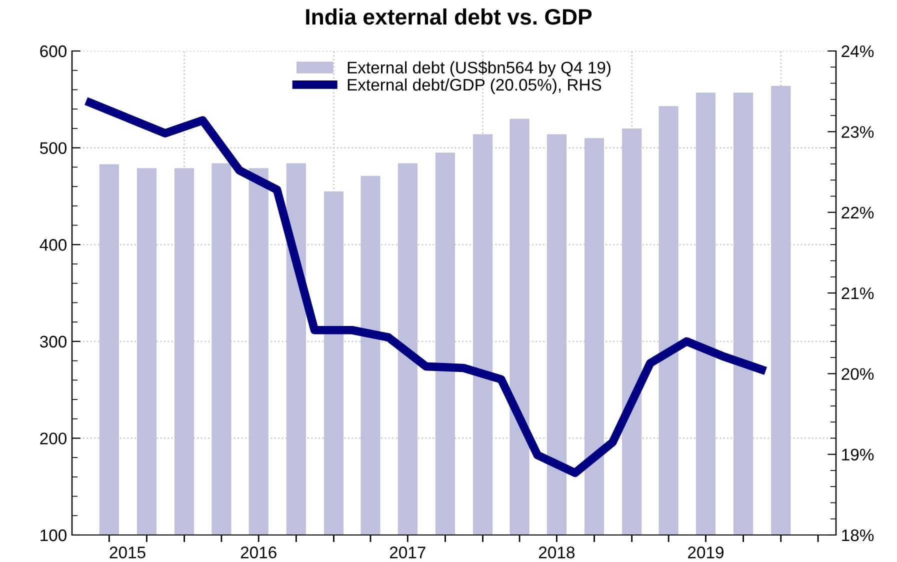 The width and height of the screenshot is (897, 562). I want to click on y-tick-label: 200, so click(53, 438).